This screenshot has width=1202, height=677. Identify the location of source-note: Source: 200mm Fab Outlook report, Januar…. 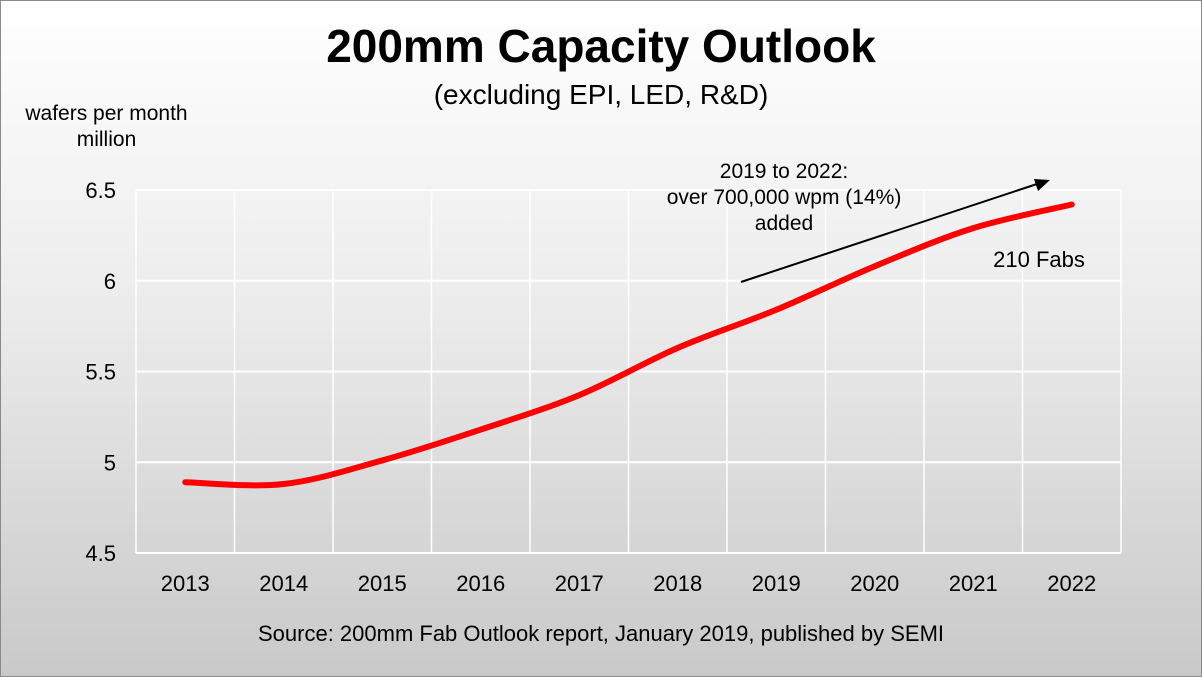
(601, 633).